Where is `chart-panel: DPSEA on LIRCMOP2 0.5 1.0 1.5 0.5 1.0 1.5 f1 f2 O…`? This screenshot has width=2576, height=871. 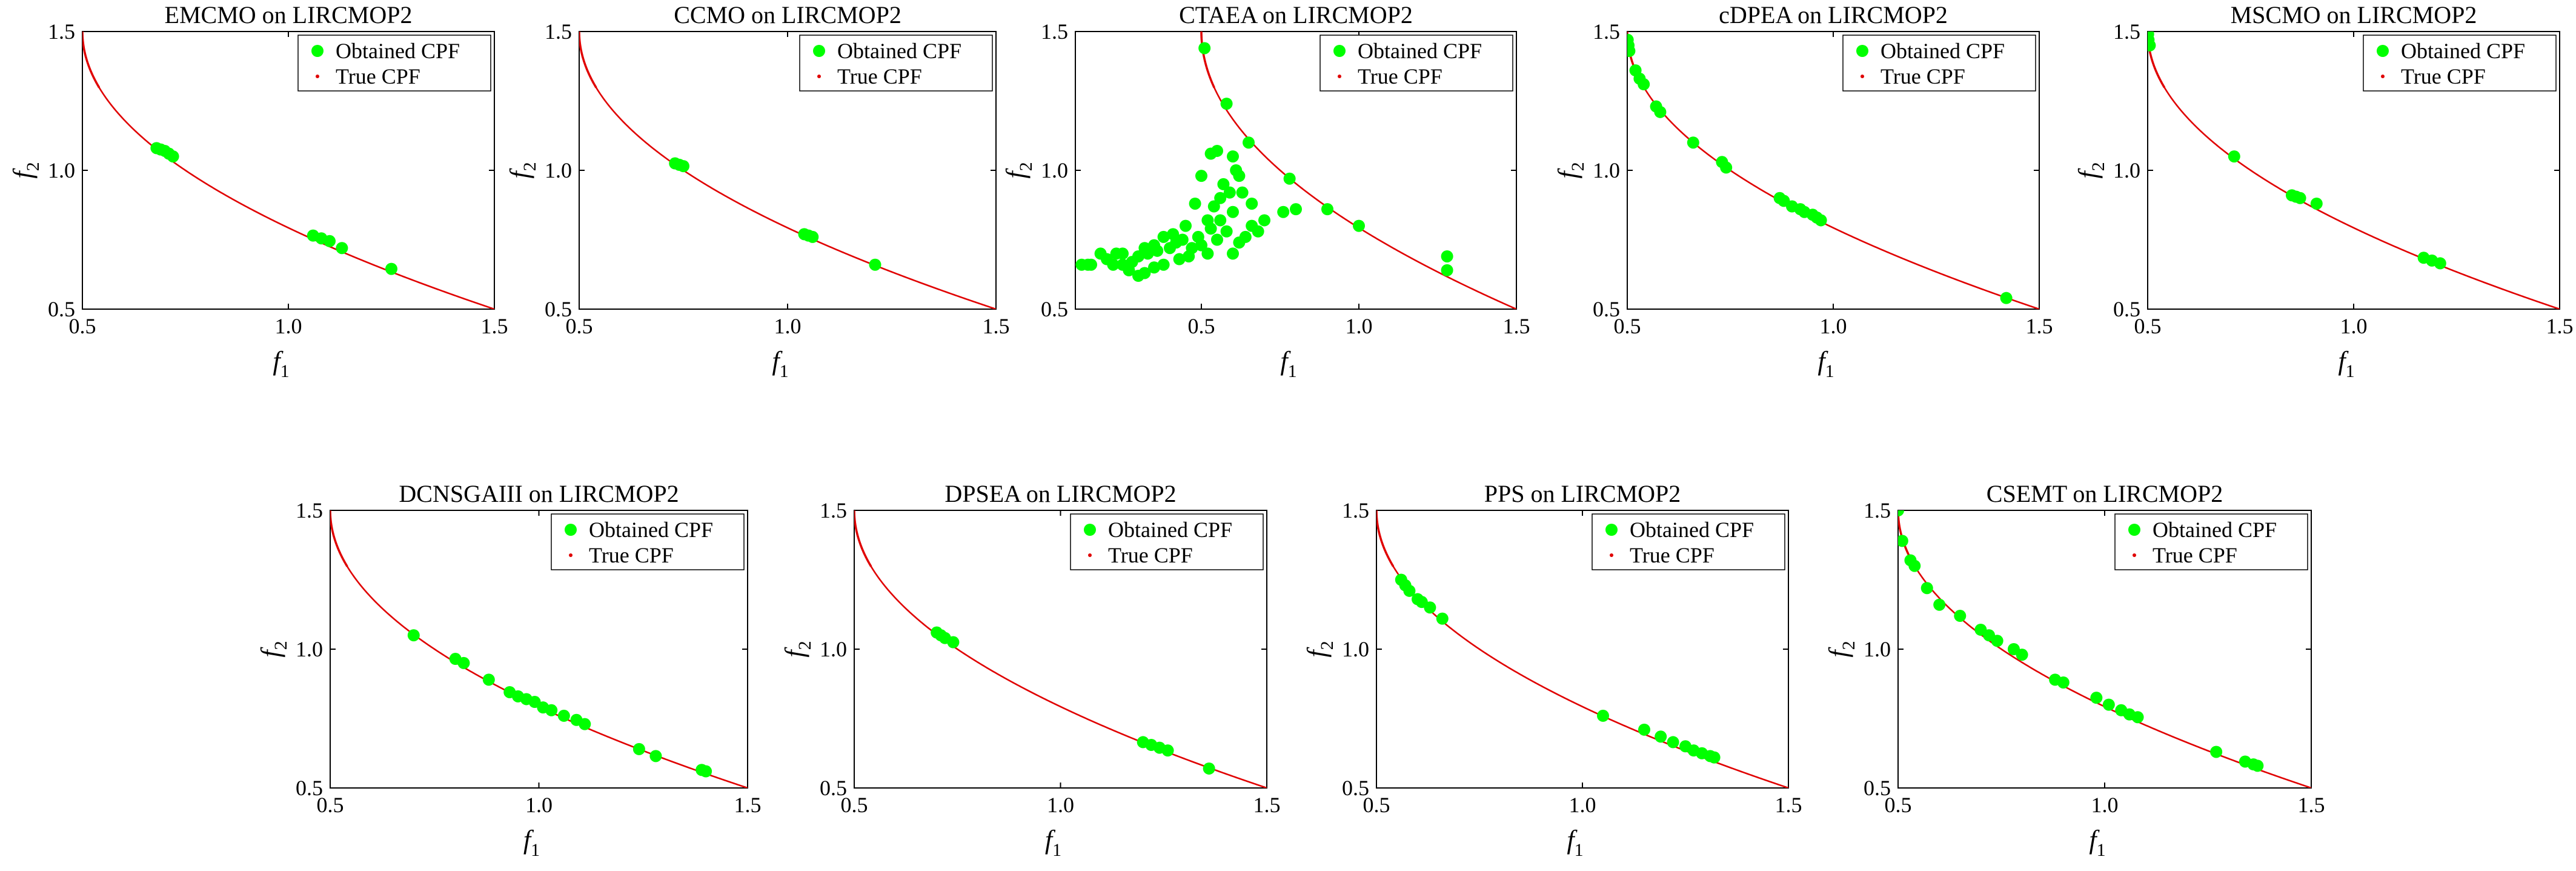 chart-panel: DPSEA on LIRCMOP2 0.5 1.0 1.5 0.5 1.0 1.5 f1 f2 O… is located at coordinates (1030, 670).